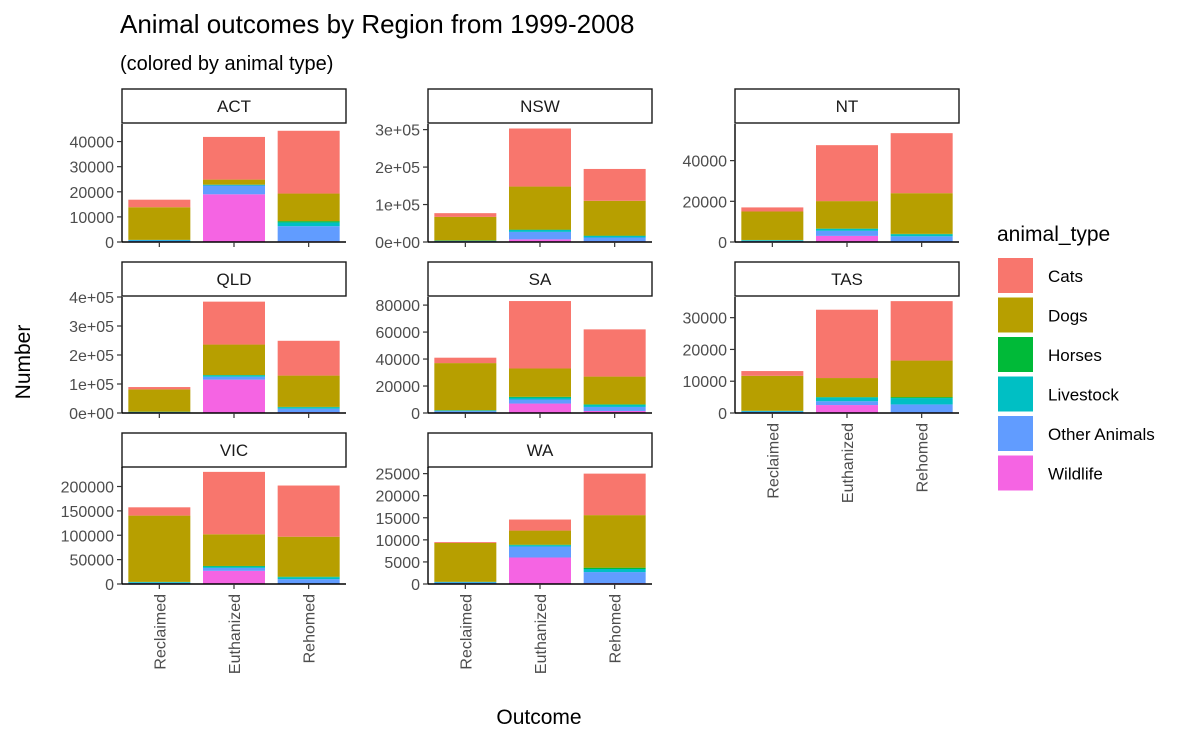 The width and height of the screenshot is (1200, 742). Describe the element at coordinates (1015, 473) in the screenshot. I see `legend-key-wildlife` at that location.